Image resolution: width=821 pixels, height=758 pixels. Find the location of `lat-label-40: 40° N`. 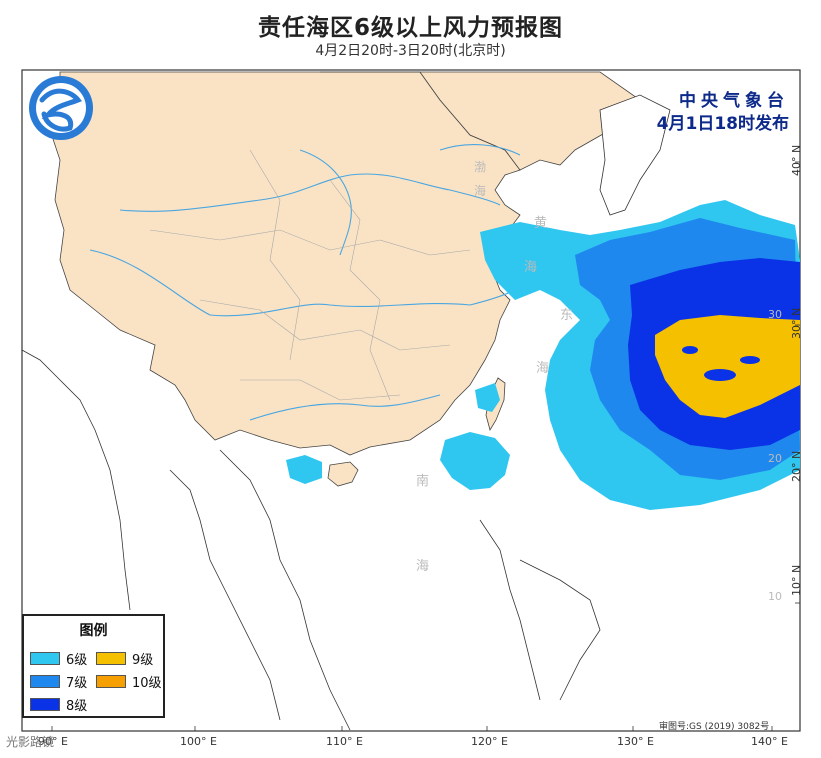

lat-label-40: 40° N is located at coordinates (796, 160).